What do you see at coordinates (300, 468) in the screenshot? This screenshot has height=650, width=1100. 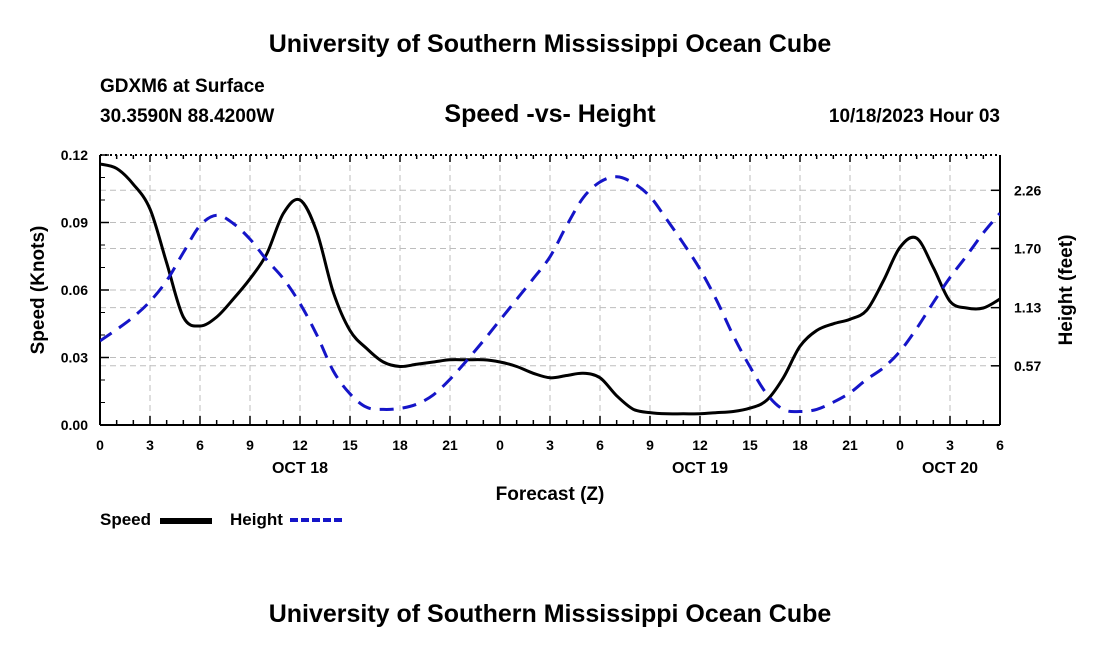 I see `x-date-label: OCT 18` at bounding box center [300, 468].